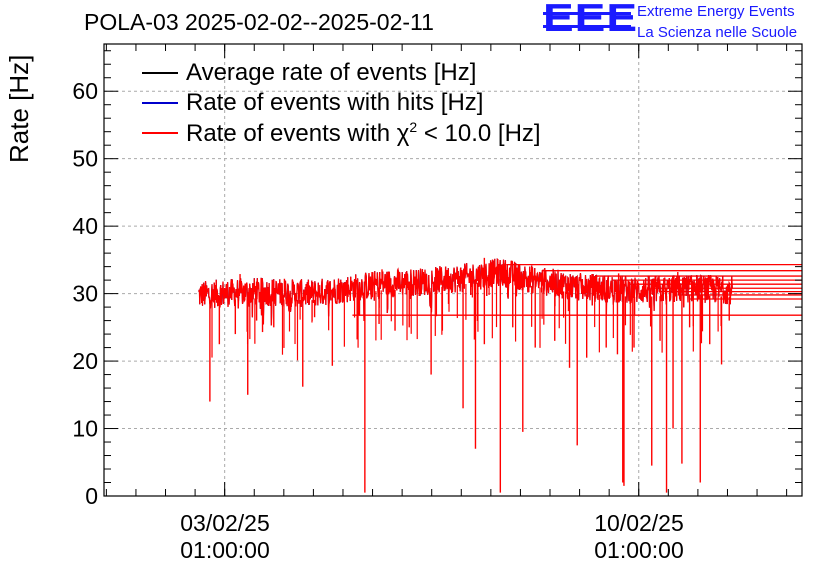 The image size is (836, 572). Describe the element at coordinates (19, 108) in the screenshot. I see `y-axis-label: Rate [Hz]` at that location.